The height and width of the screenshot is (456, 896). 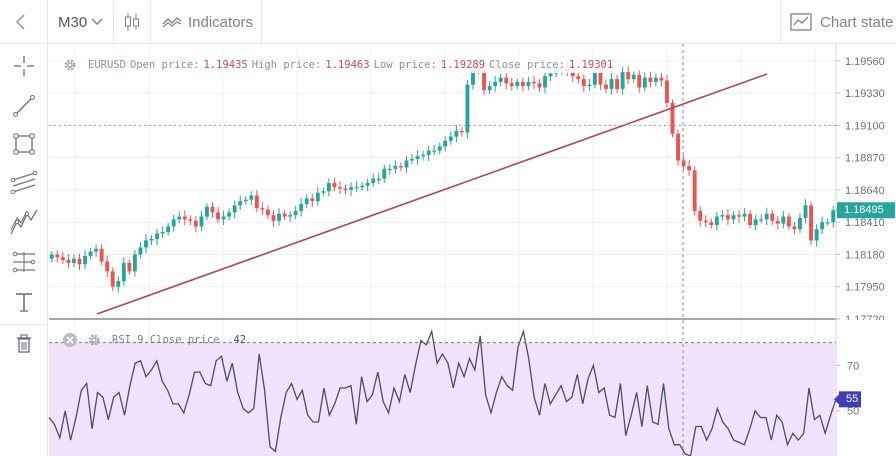 I want to click on rectangle-tool, so click(x=23, y=144).